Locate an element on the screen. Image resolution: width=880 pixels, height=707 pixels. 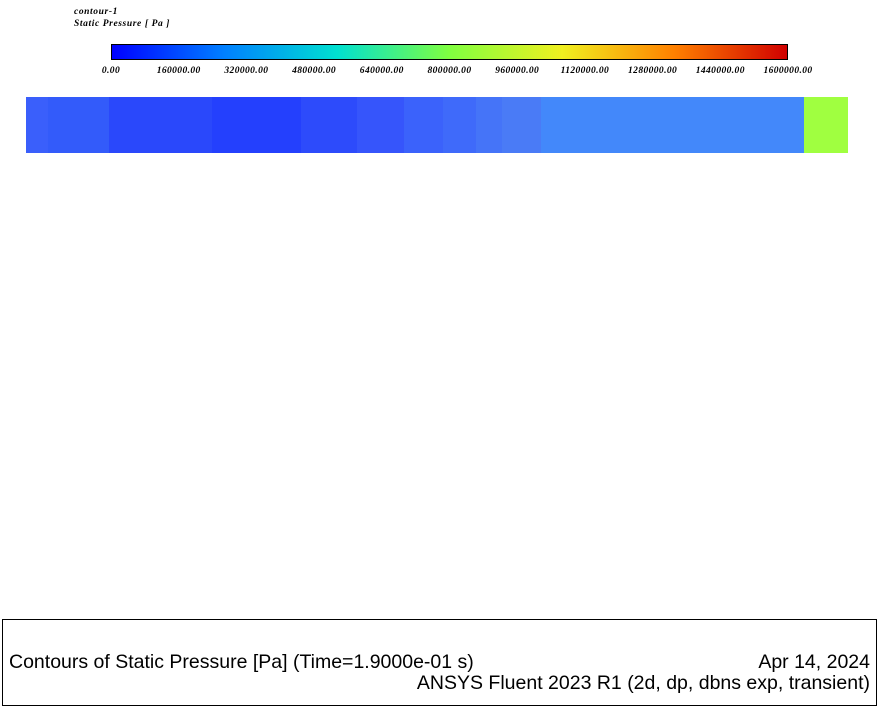
contour-field is located at coordinates (437, 125).